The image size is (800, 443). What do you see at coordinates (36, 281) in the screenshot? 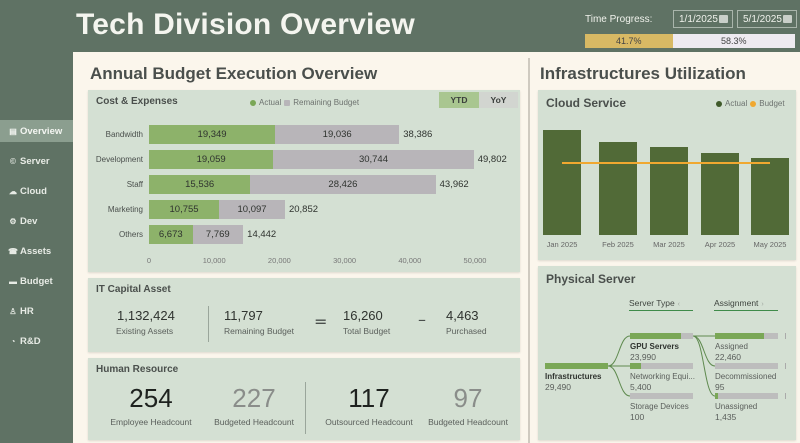
I see `sidebar-item-budget: ▬ Budget` at bounding box center [36, 281].